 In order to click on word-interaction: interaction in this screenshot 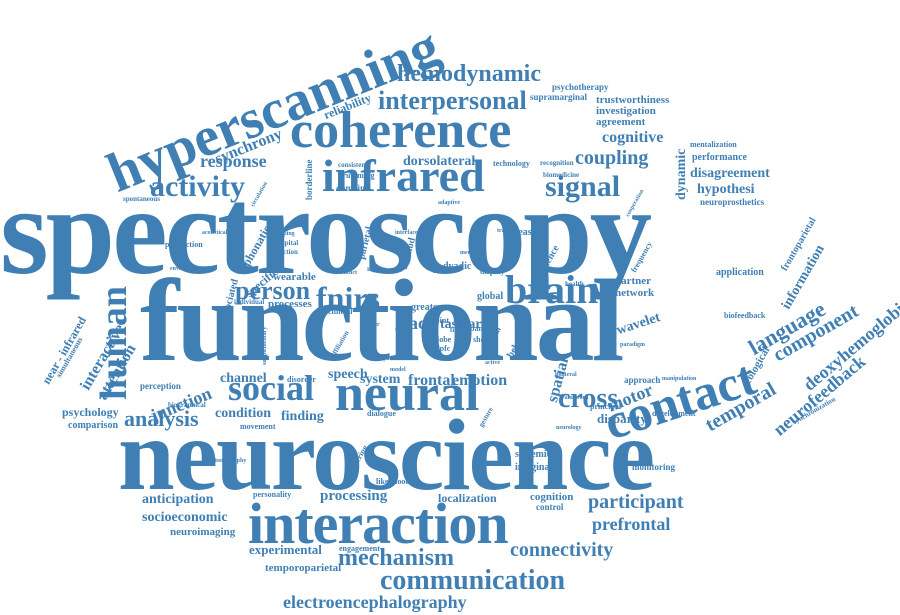, I will do `click(378, 523)`.